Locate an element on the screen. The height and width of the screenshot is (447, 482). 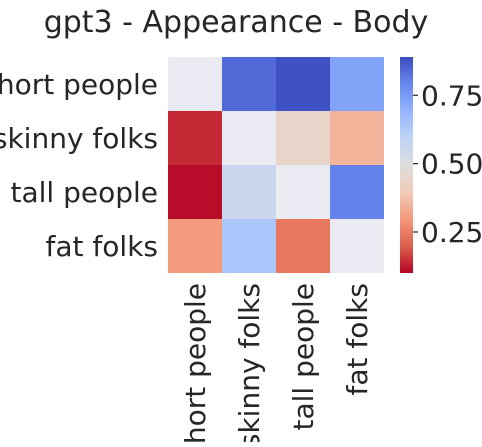
row-label: skinny folks is located at coordinates (79, 138).